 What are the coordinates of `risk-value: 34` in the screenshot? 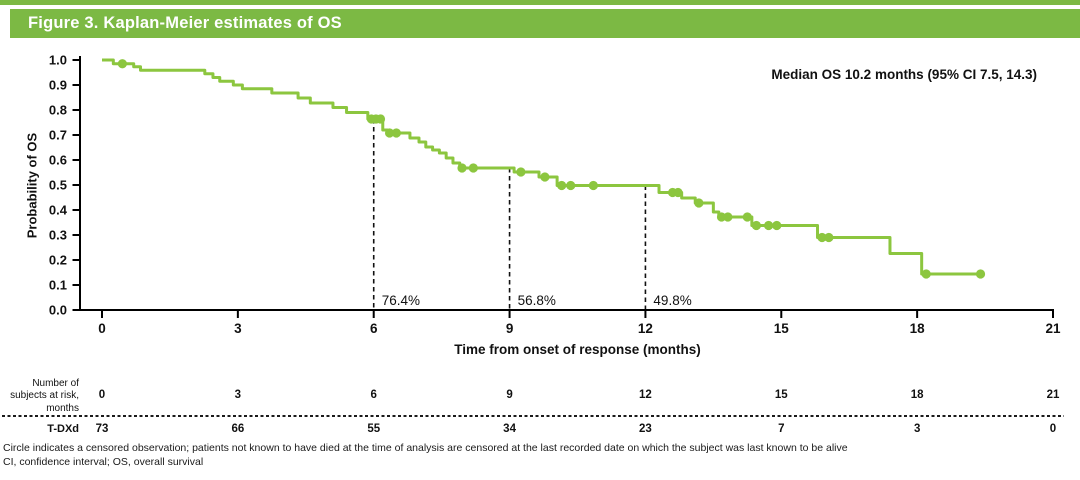 It's located at (509, 429).